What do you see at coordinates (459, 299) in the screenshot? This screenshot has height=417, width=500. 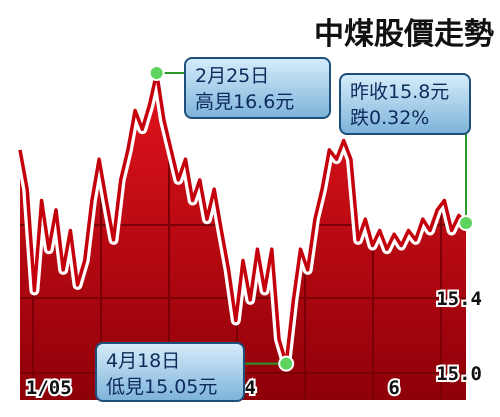 I see `y-tick-label: 15.4` at bounding box center [459, 299].